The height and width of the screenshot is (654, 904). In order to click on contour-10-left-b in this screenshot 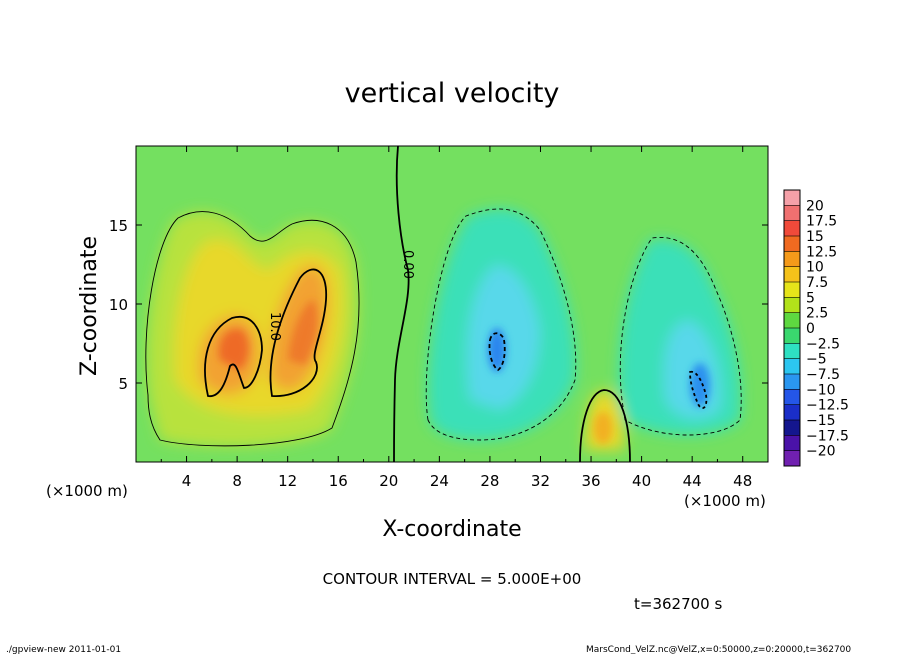, I will do `click(298, 332)`.